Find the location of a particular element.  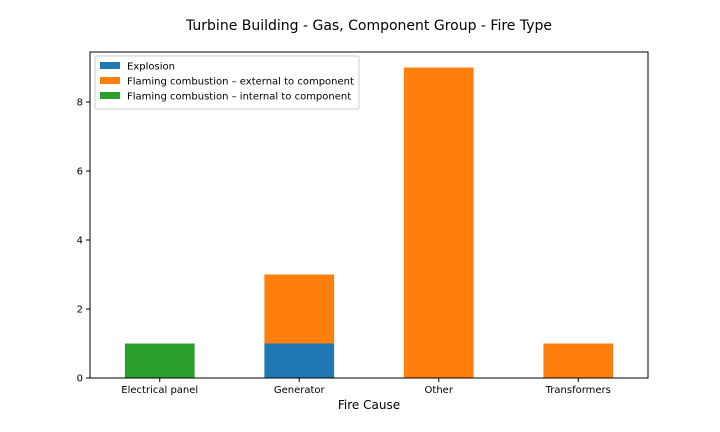

y-tick-label: 6 is located at coordinates (80, 172).